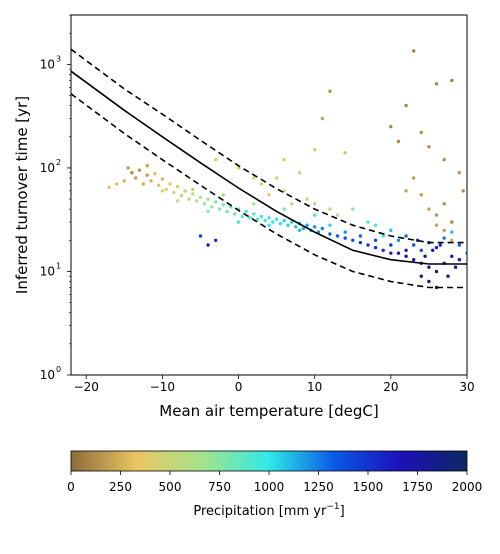 Image resolution: width=500 pixels, height=554 pixels. I want to click on x-tick-label: −10, so click(162, 387).